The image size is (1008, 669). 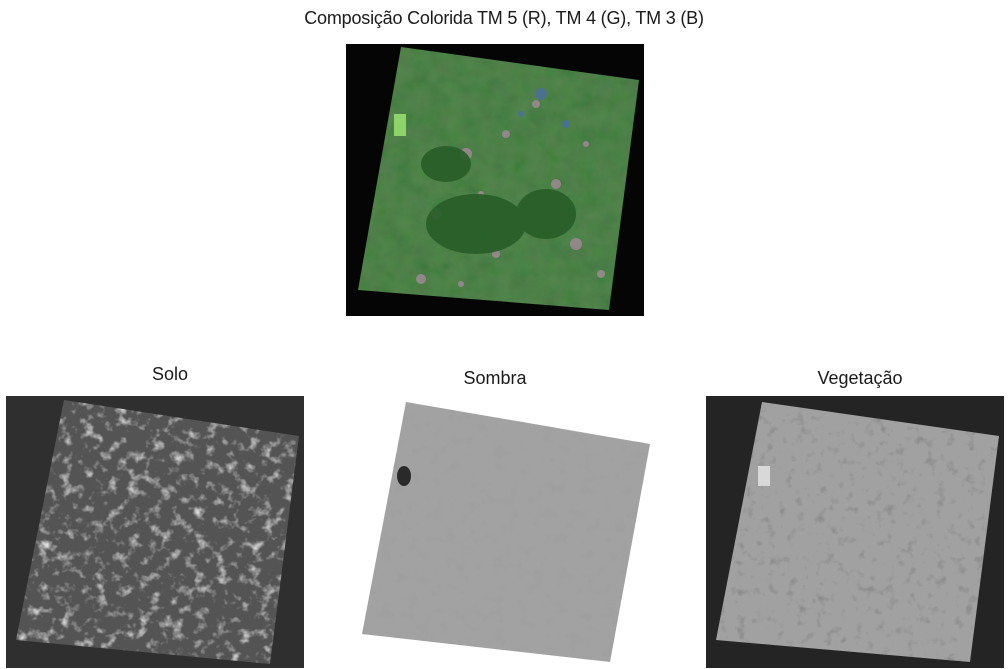 I want to click on vegetation-label: Vegetação, so click(x=860, y=378).